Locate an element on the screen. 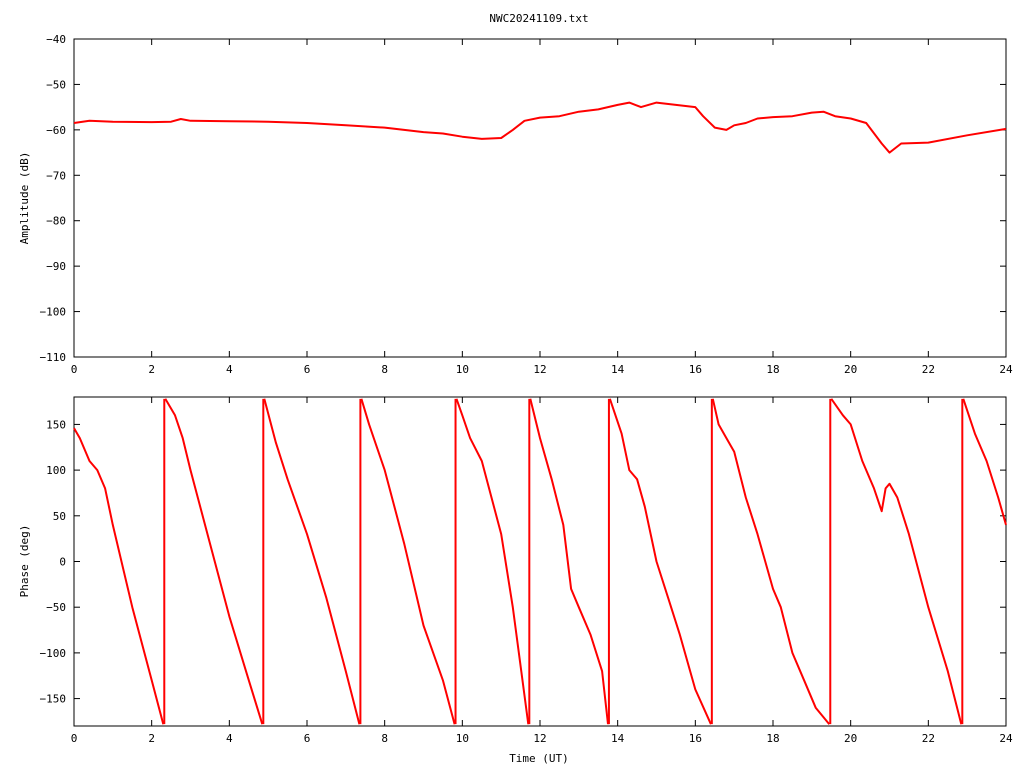  phase-y-tick-label: 50 is located at coordinates (59, 516).